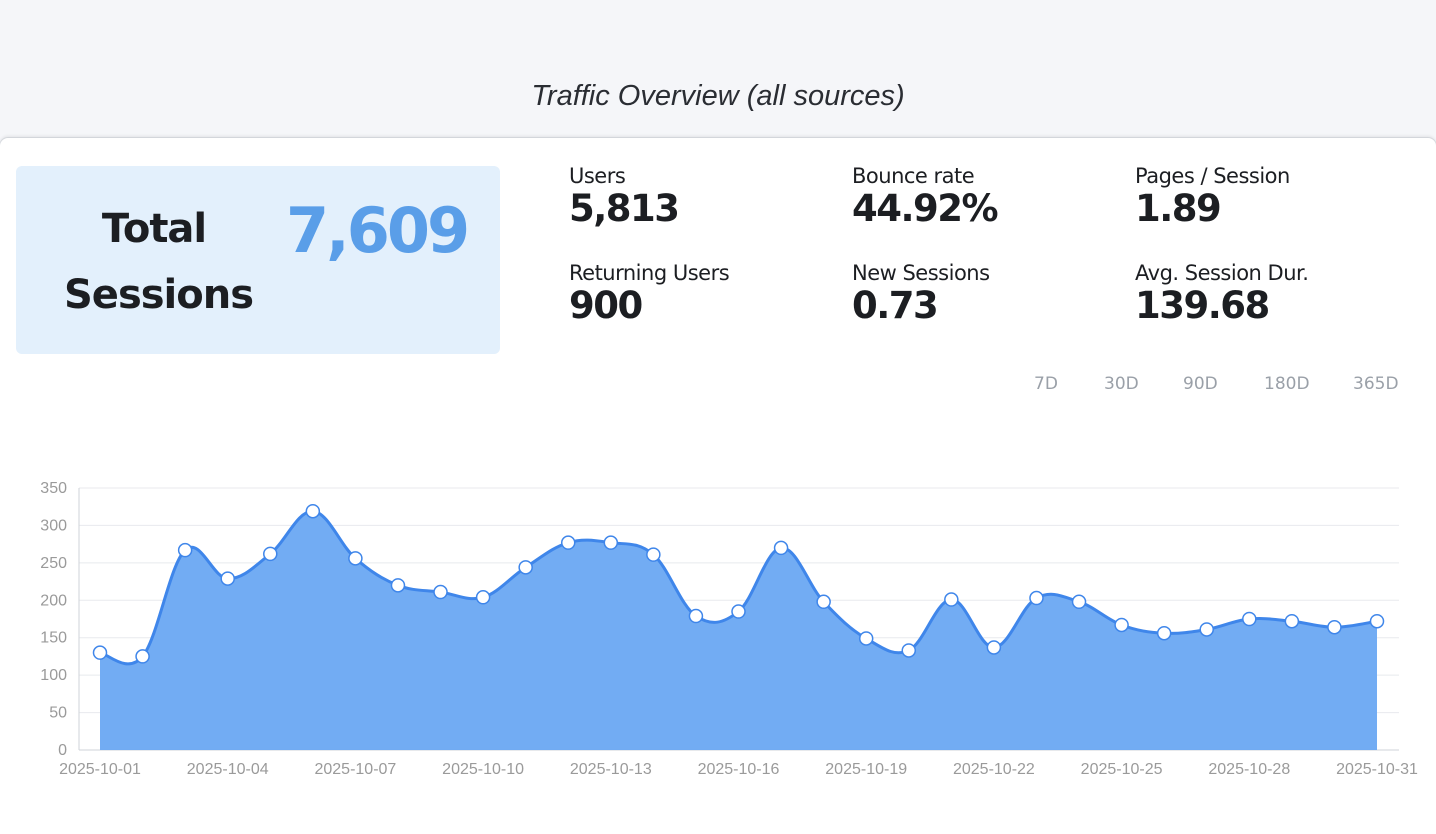 The width and height of the screenshot is (1436, 834). I want to click on metric-label: Returning Users, so click(649, 273).